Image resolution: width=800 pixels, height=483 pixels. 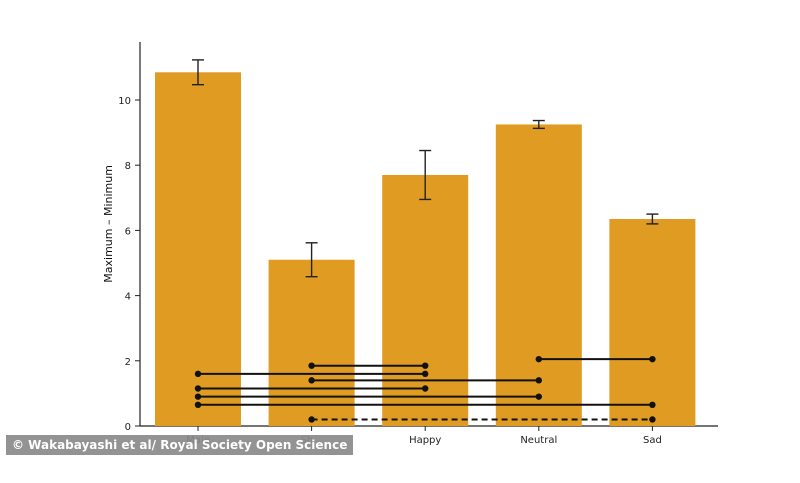 What do you see at coordinates (128, 297) in the screenshot?
I see `y-tick-label: 4` at bounding box center [128, 297].